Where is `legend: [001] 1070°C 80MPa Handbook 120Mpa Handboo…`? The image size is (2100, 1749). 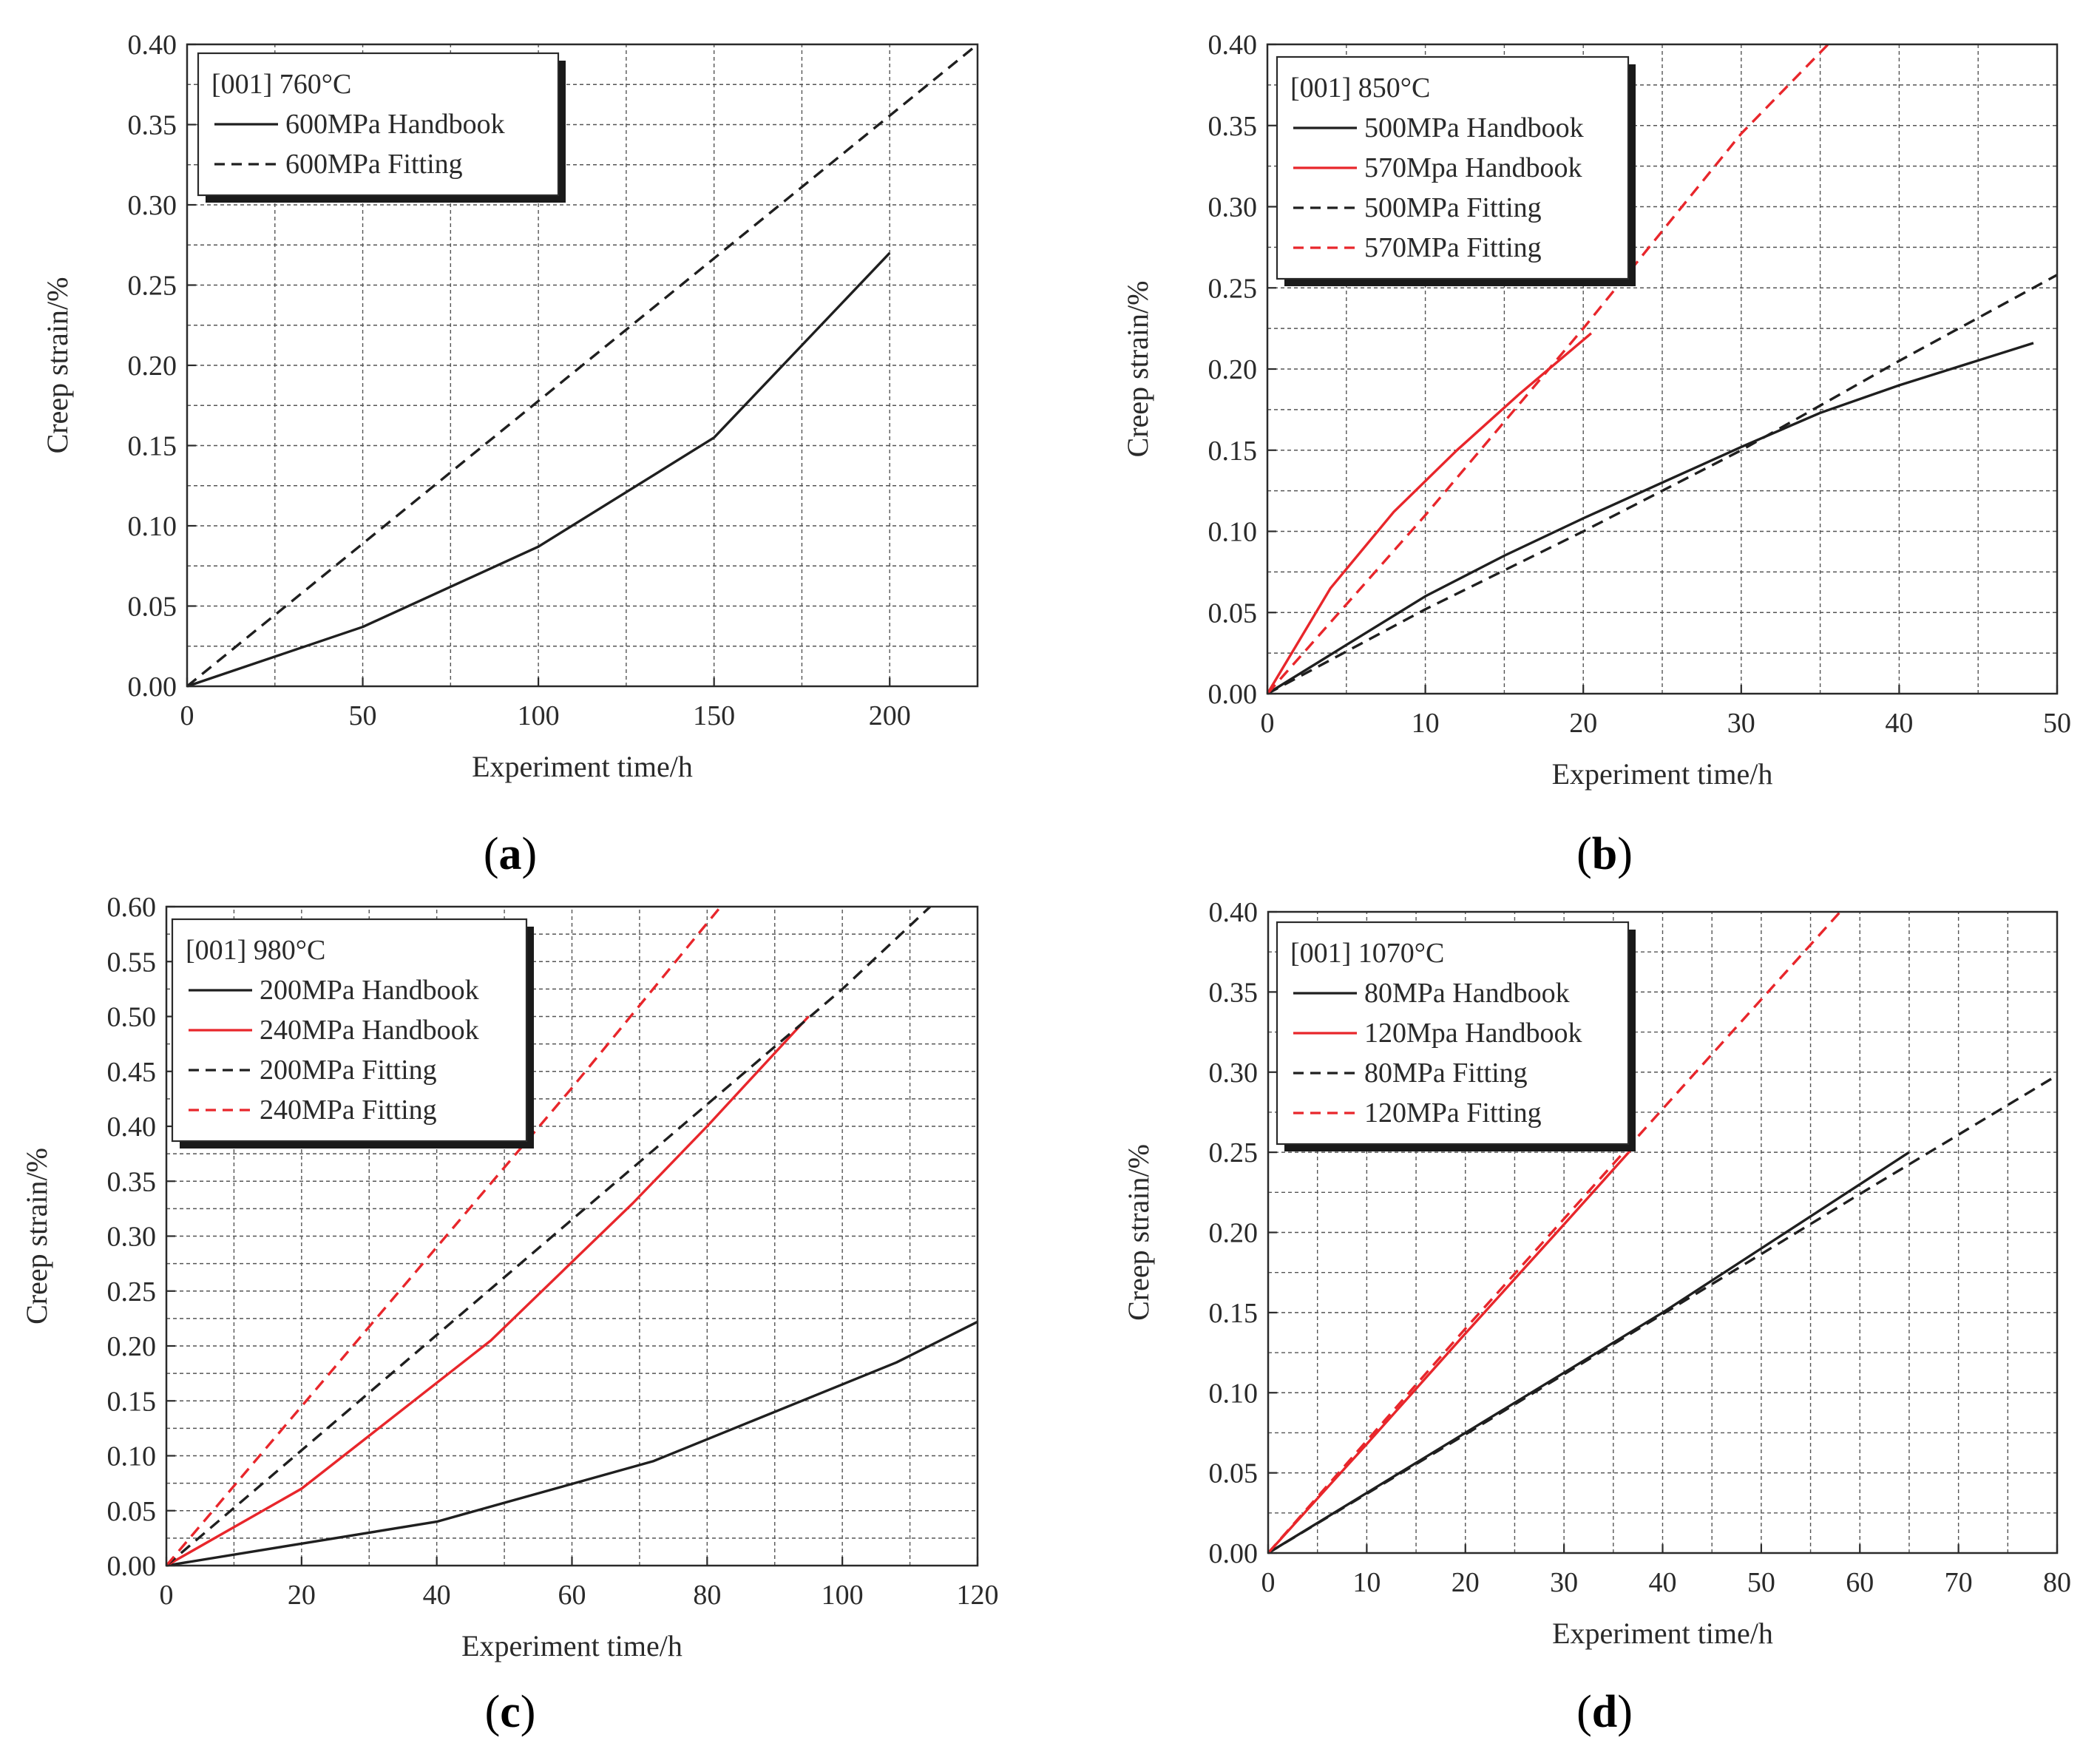
legend: [001] 1070°C 80MPa Handbook 120Mpa Handboo… is located at coordinates (1456, 1036).